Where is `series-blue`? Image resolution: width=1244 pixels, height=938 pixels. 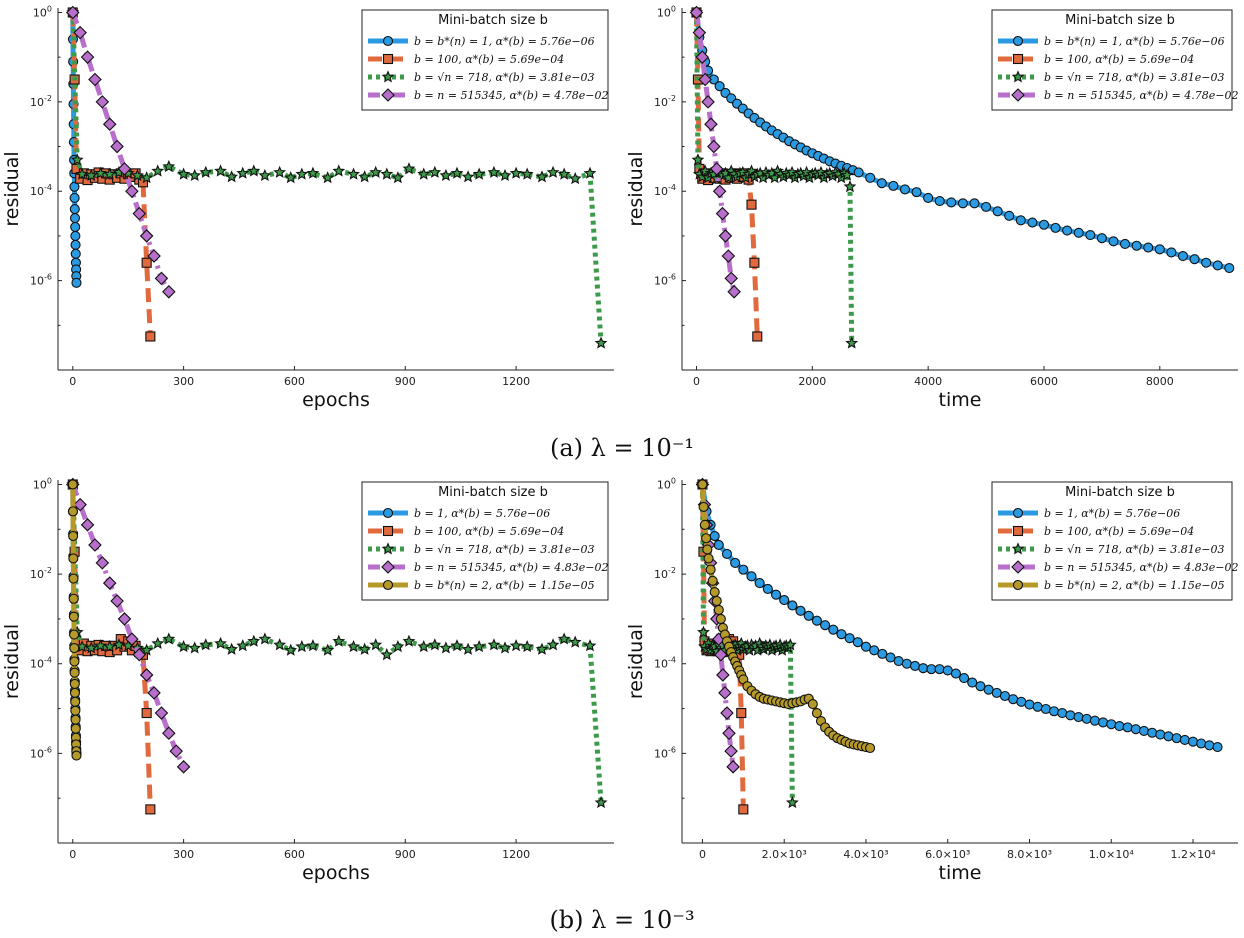 series-blue is located at coordinates (960, 616).